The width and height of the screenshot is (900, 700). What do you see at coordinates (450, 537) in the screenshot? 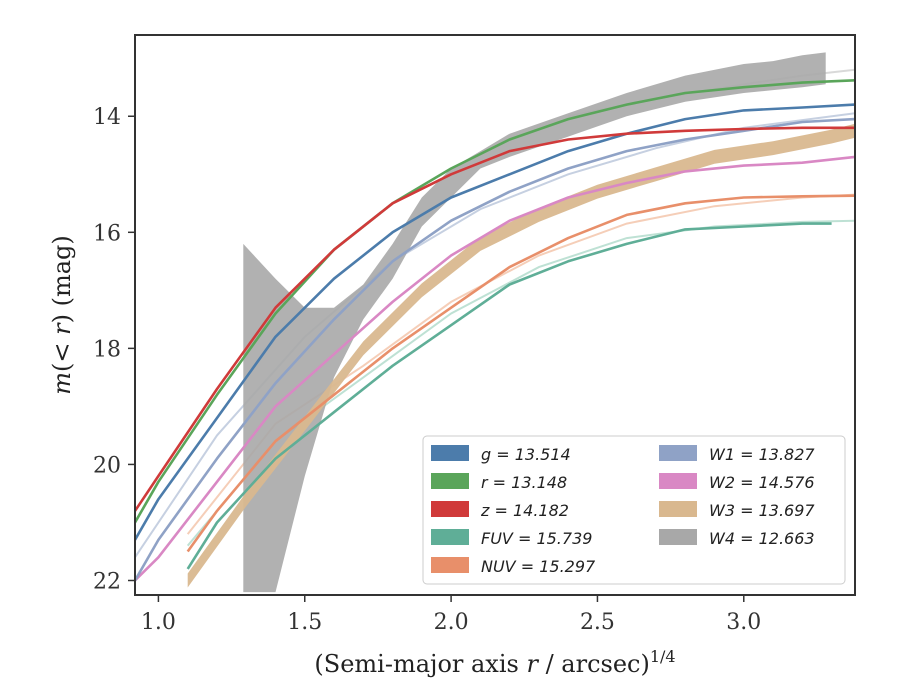
I see `legend-fuv-swatch` at bounding box center [450, 537].